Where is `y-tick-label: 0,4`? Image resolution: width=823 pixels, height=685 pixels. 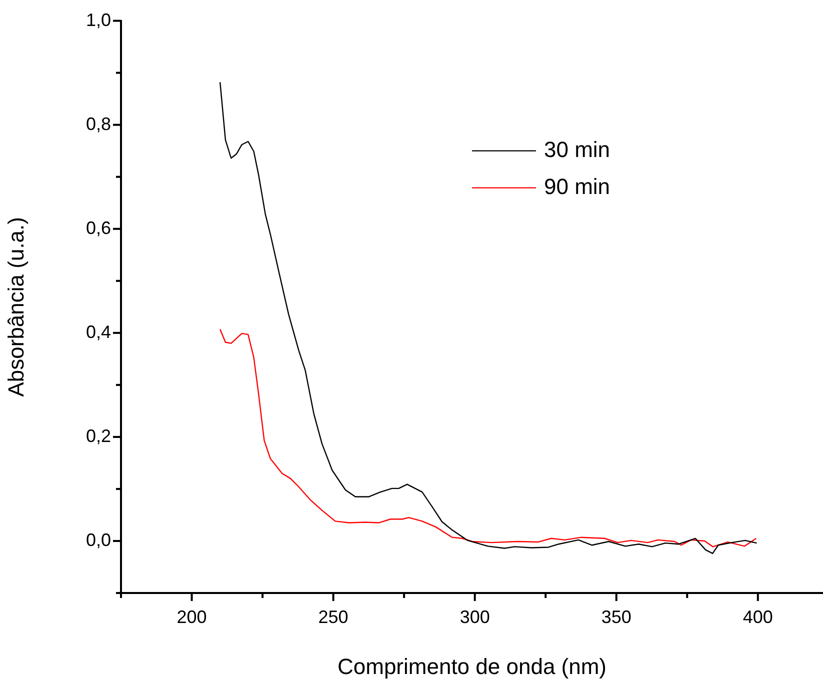
y-tick-label: 0,4 is located at coordinates (98, 332).